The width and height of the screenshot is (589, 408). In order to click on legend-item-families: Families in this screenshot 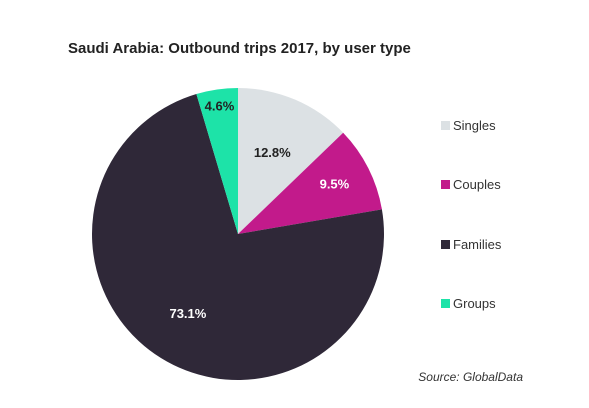, I will do `click(471, 244)`.